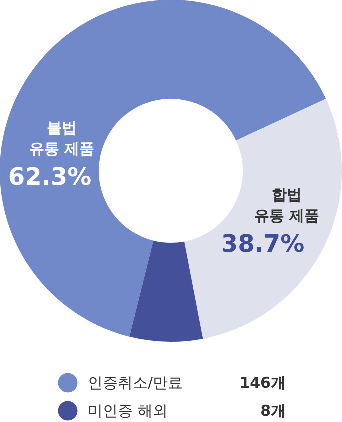 This screenshot has width=342, height=422. I want to click on text: 146개, so click(263, 383).